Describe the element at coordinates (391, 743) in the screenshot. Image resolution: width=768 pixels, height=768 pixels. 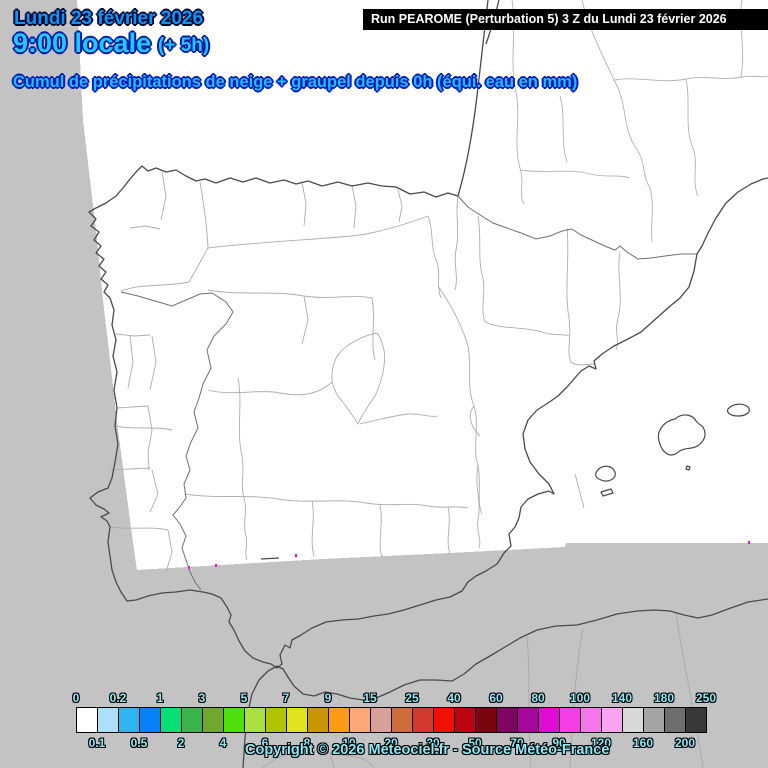
I see `colorbar-tick-label: 20` at that location.